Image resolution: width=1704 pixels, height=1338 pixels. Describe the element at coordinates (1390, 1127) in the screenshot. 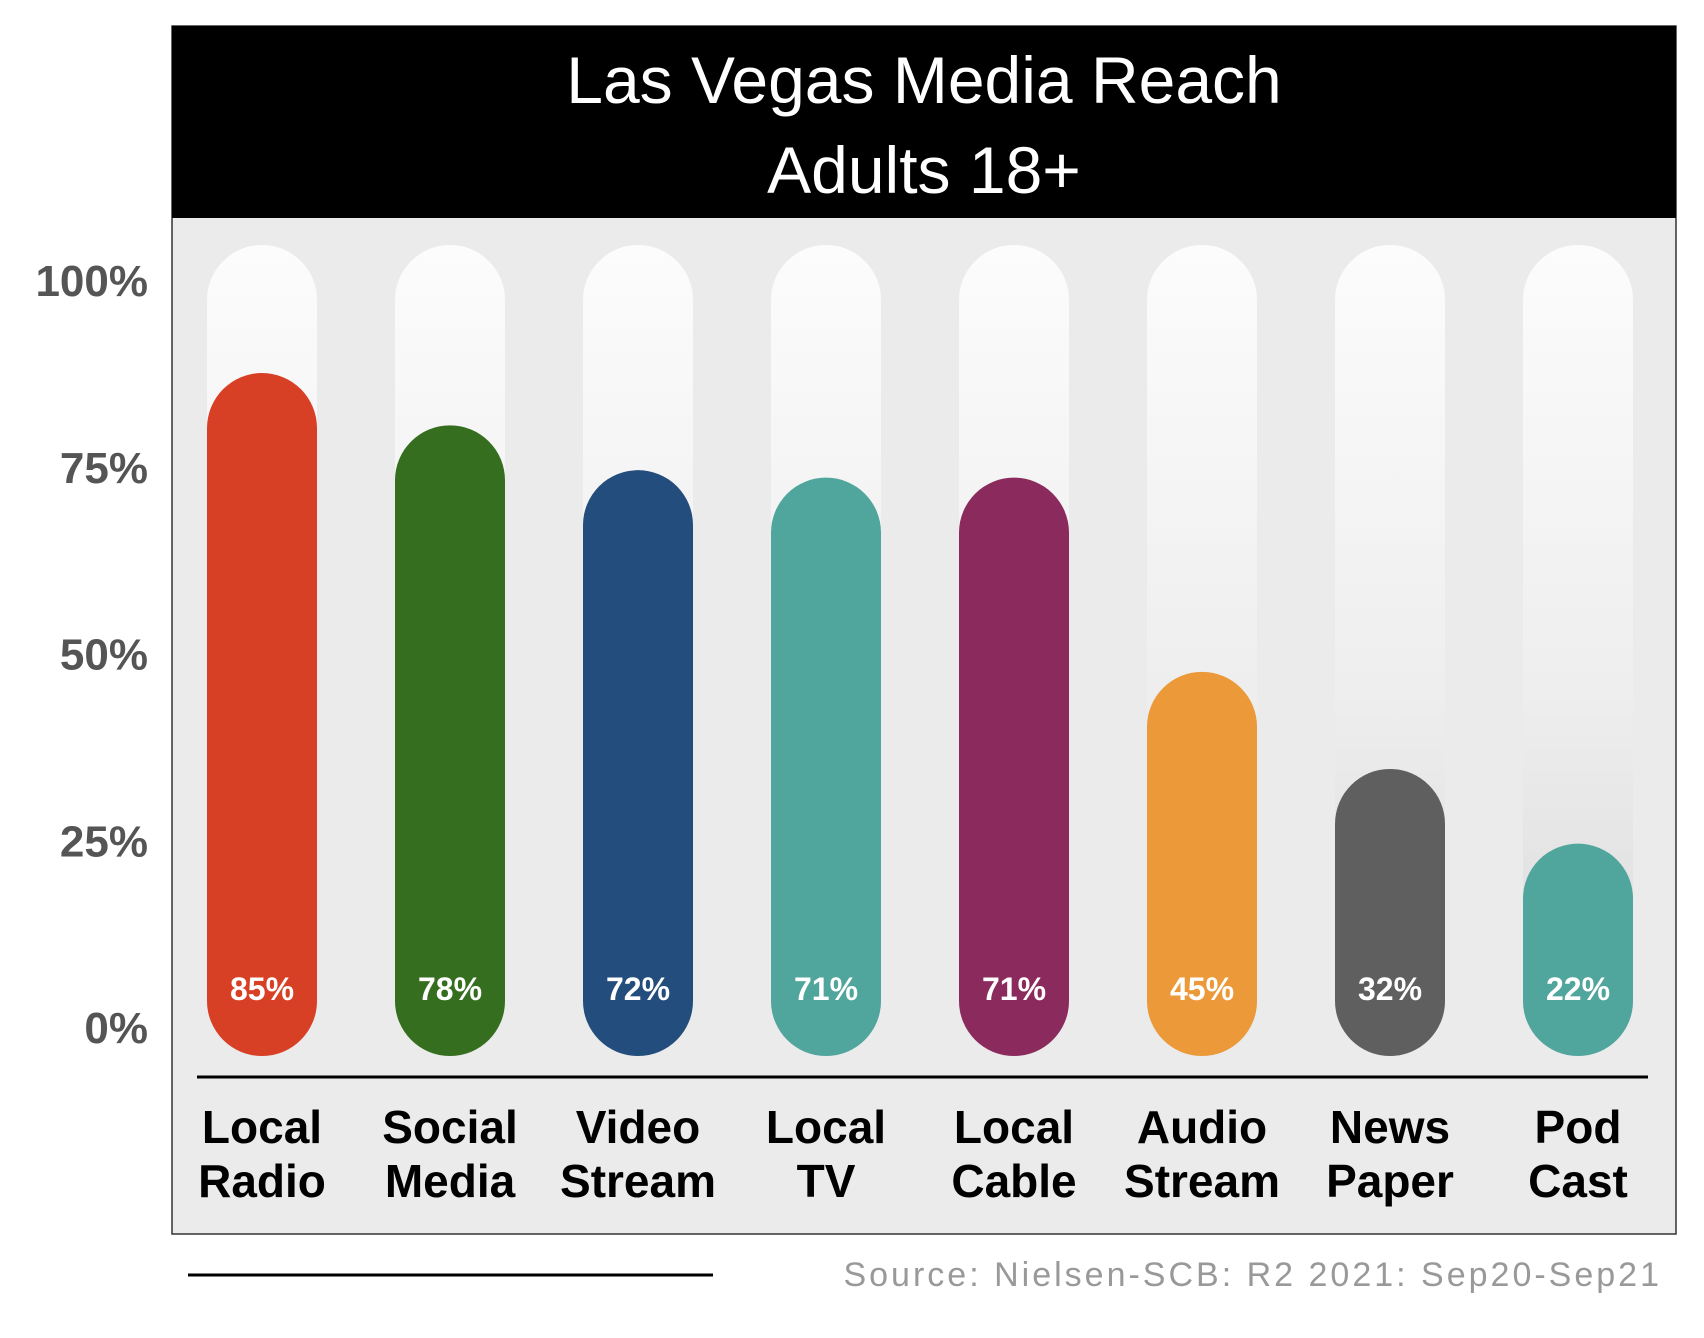

I see `x-tick-label: News` at that location.